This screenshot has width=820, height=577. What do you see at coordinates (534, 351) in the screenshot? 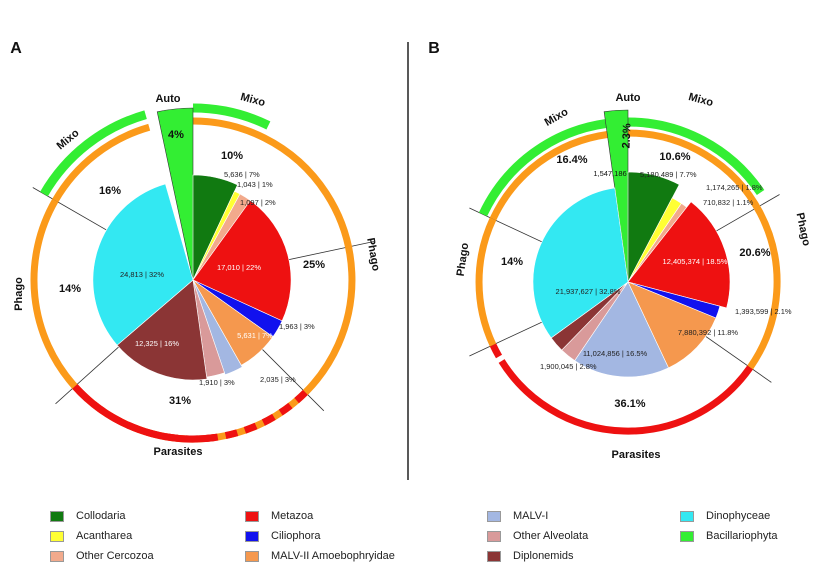
I see `slice-label: 1,825,185 | 2.7%` at bounding box center [534, 351].